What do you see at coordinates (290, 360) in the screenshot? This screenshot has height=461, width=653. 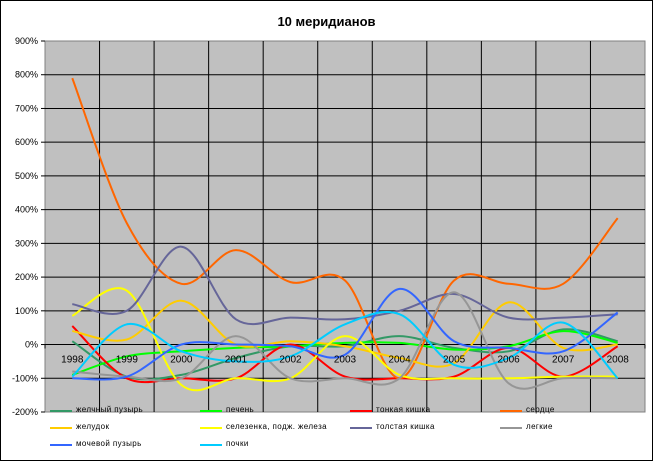 I see `x-tick-label: 2002` at bounding box center [290, 360].